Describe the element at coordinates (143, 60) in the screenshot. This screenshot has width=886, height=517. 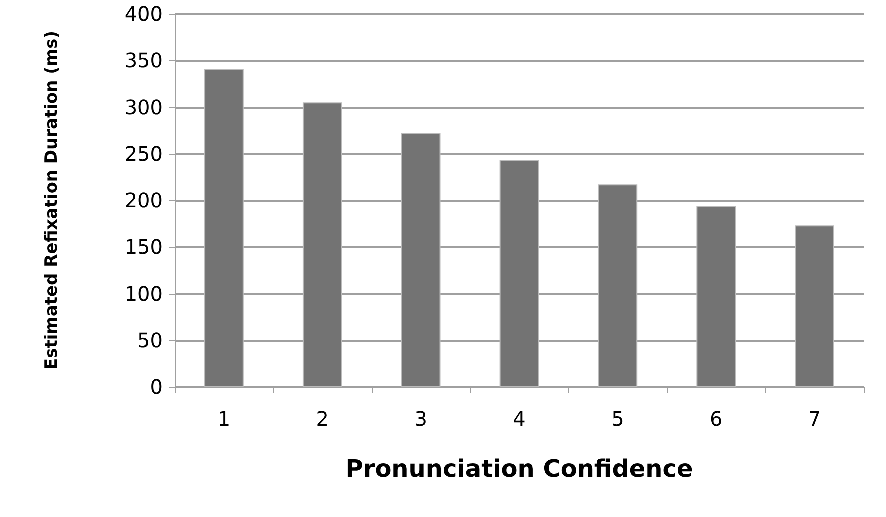
I see `y-tick-label: 350` at that location.